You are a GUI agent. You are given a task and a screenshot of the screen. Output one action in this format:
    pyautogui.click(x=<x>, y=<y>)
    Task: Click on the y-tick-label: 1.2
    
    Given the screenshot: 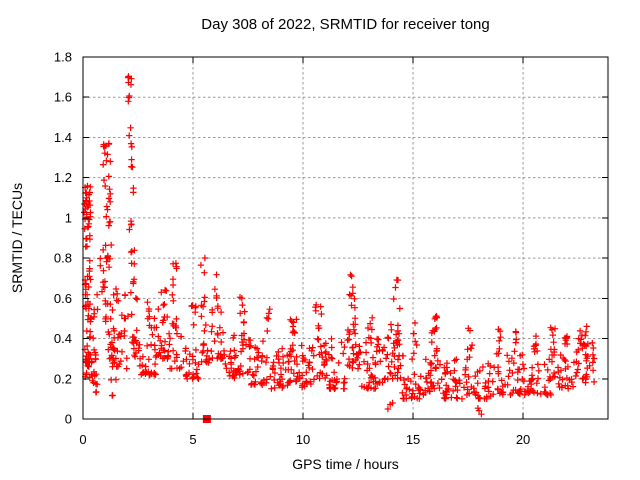 What is the action you would take?
    pyautogui.click(x=63, y=177)
    